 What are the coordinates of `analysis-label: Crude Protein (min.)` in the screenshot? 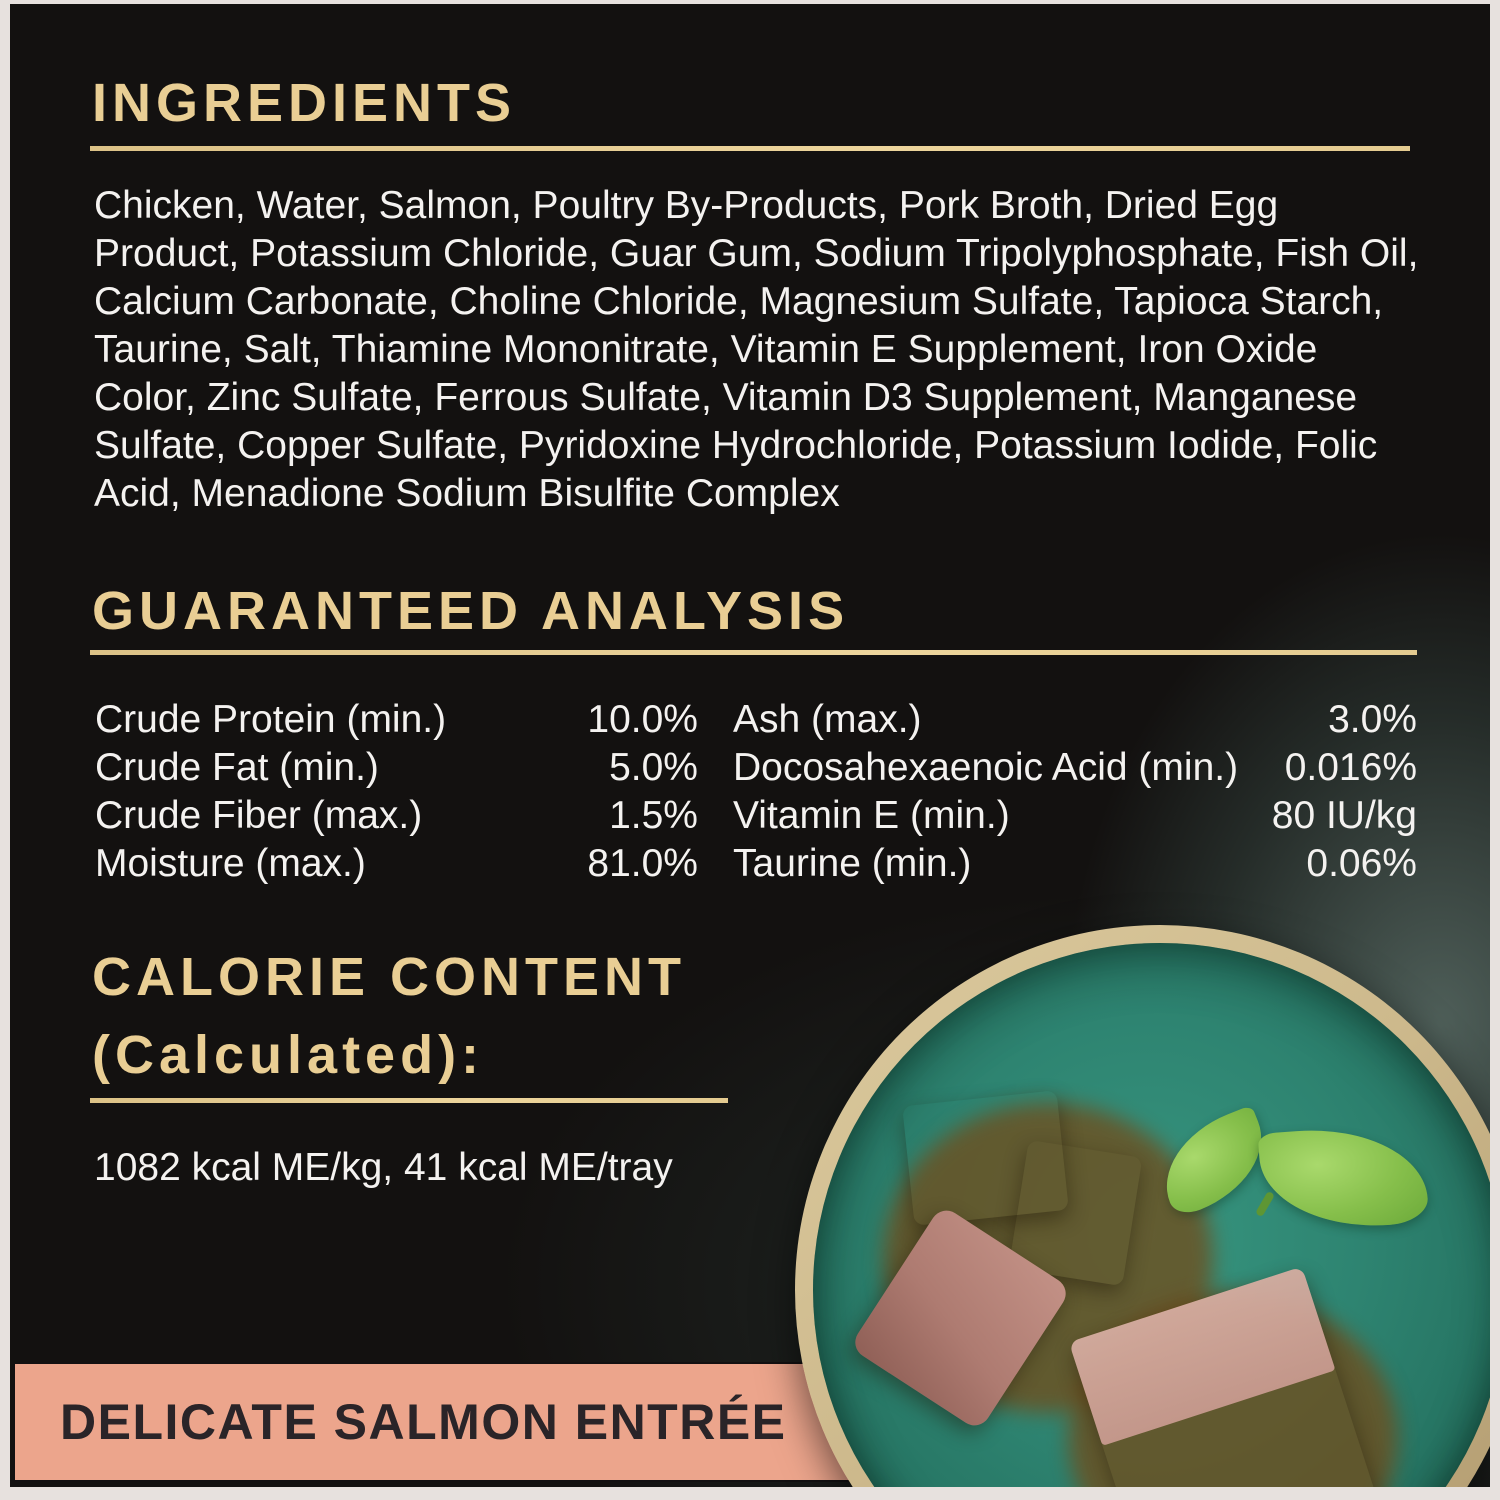 It's located at (271, 719).